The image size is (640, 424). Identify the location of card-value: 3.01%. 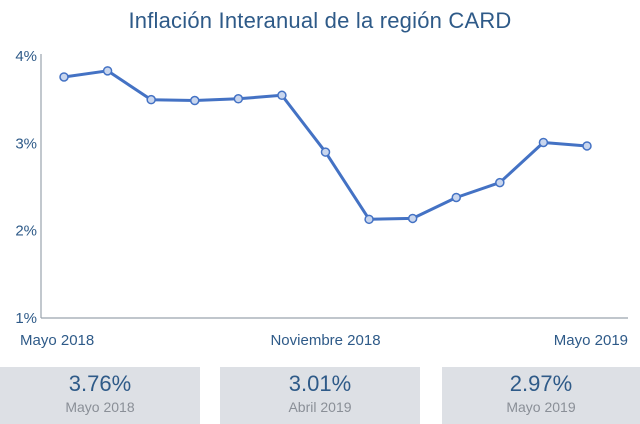
(320, 383).